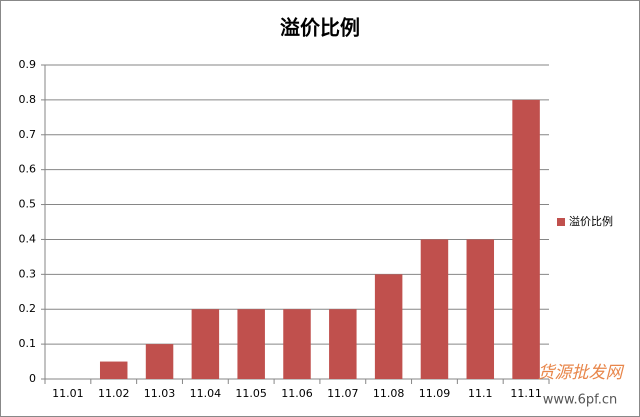  Describe the element at coordinates (581, 373) in the screenshot. I see `watermark: 货源批发网` at that location.